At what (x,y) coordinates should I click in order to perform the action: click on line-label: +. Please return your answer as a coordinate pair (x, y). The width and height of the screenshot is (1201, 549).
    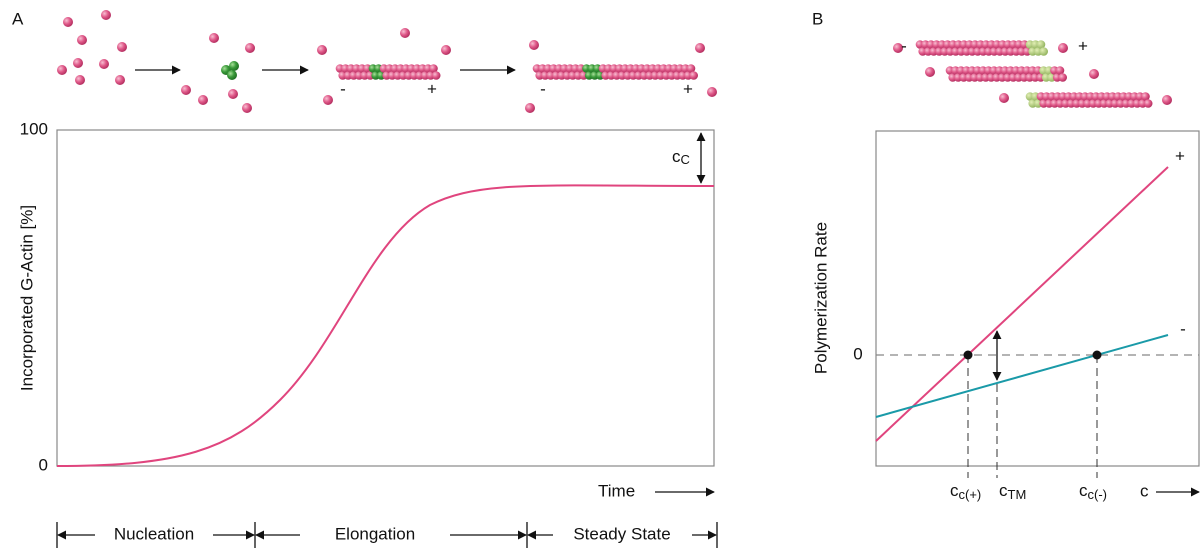
    Looking at the image, I should click on (1180, 155).